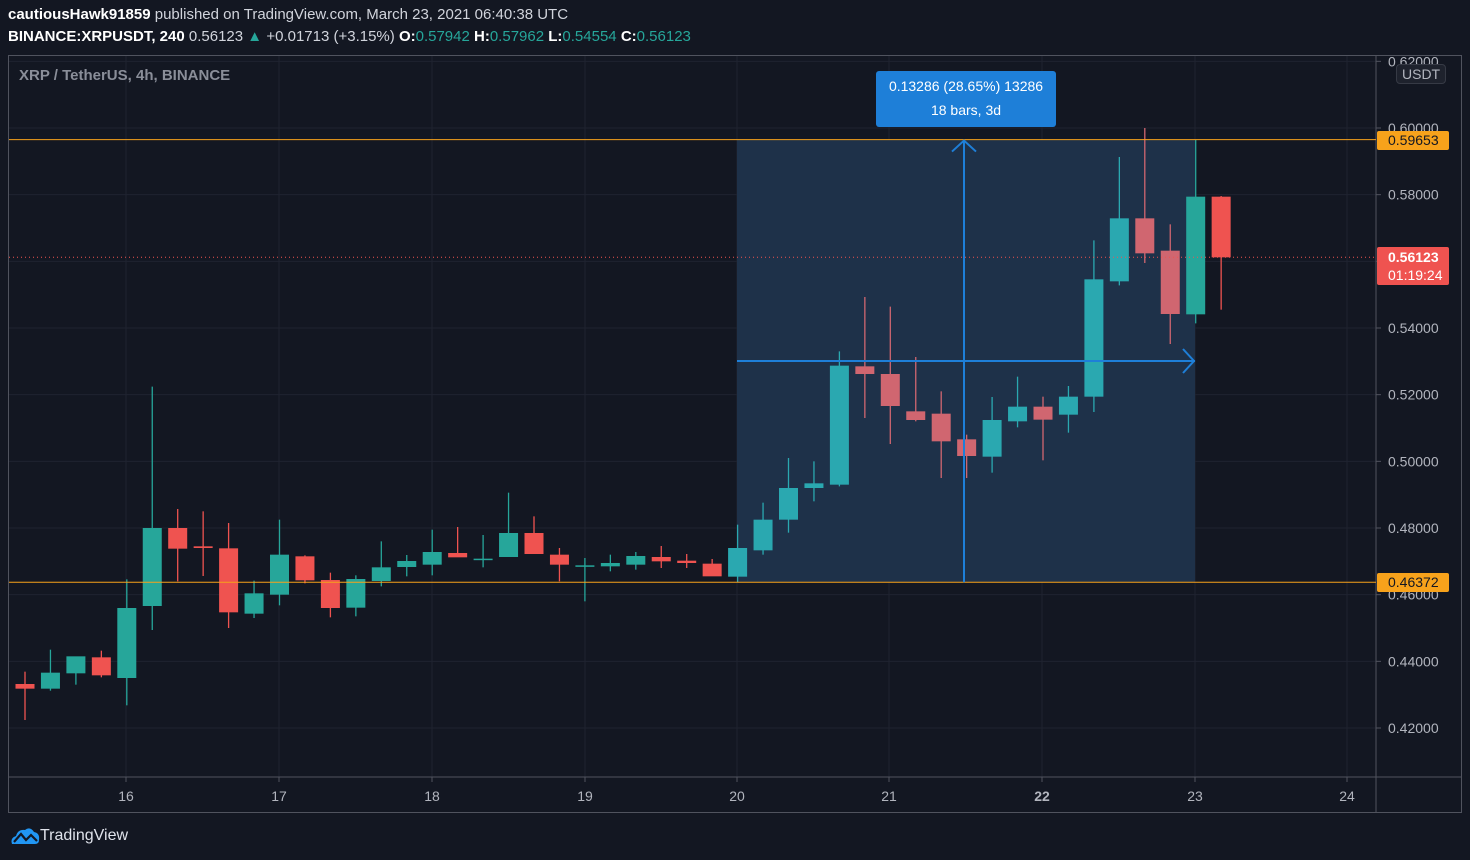 Image resolution: width=1470 pixels, height=860 pixels. What do you see at coordinates (1195, 796) in the screenshot?
I see `svg-text: 23` at bounding box center [1195, 796].